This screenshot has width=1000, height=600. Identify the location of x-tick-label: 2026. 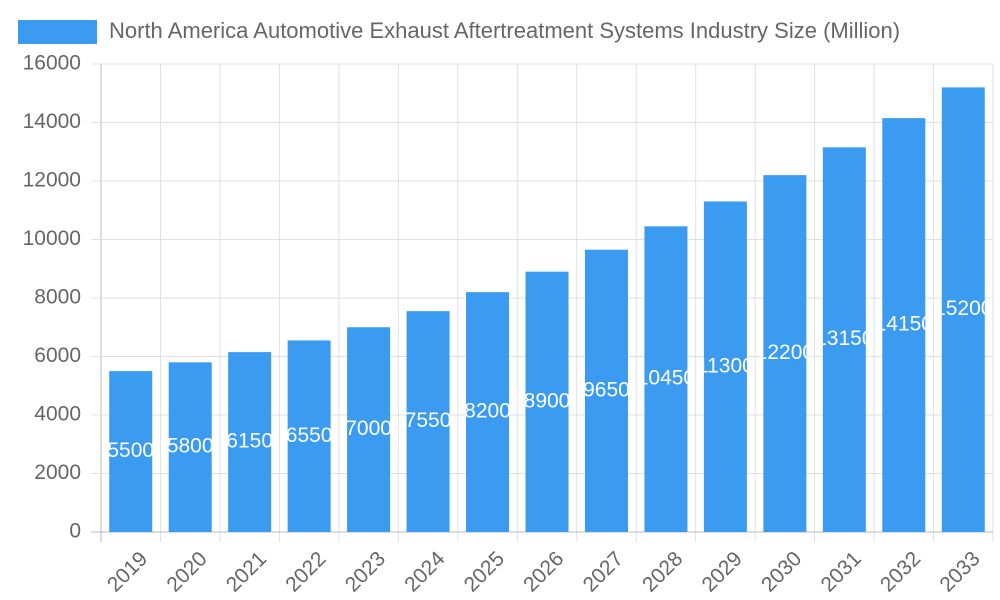
(543, 571).